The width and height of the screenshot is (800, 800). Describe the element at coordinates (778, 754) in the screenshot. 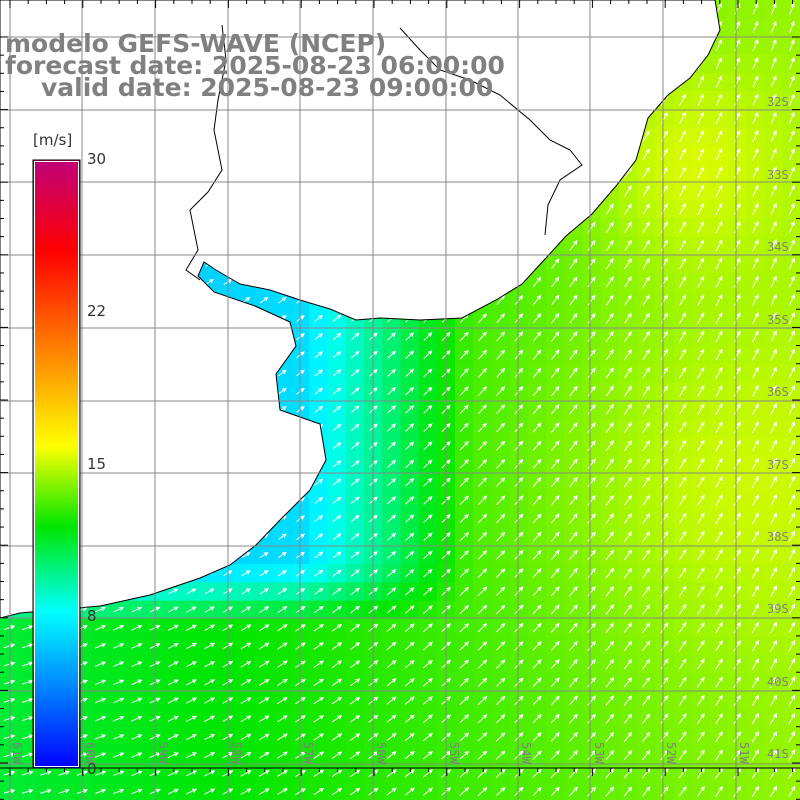

I see `lat-label: 41S` at that location.